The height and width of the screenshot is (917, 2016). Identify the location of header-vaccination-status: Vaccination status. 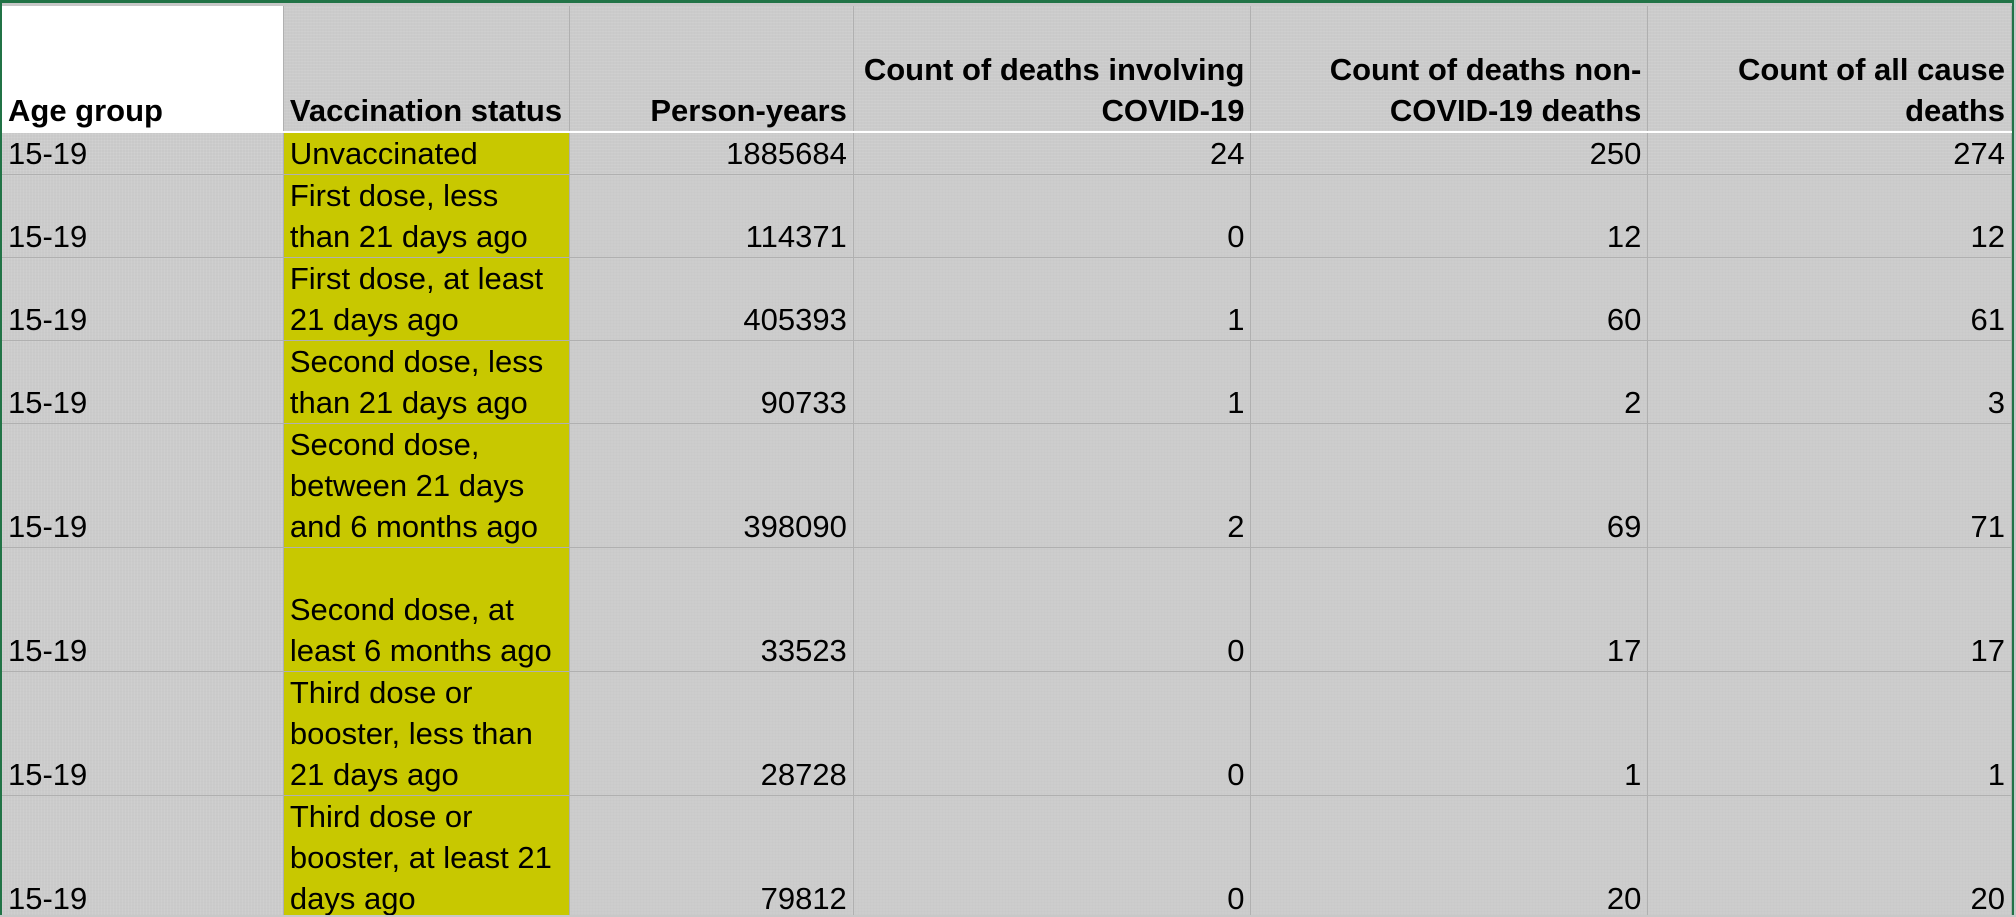
(426, 69).